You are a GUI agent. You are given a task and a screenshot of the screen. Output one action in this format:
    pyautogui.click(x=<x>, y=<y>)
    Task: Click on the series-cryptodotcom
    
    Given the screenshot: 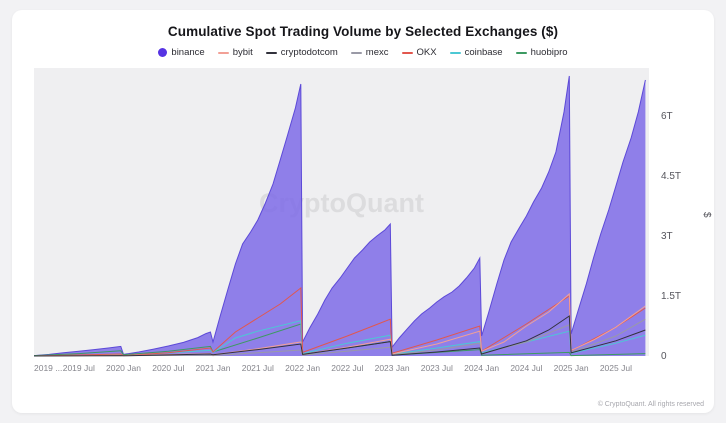 What is the action you would take?
    pyautogui.click(x=339, y=336)
    